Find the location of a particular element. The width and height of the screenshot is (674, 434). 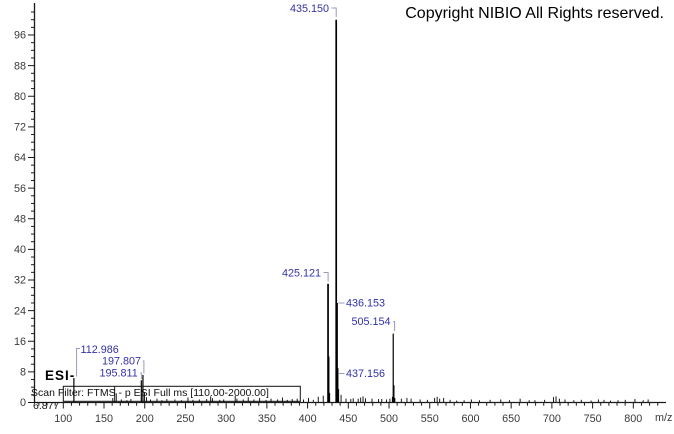

y-tick-label: 8 is located at coordinates (23, 373).